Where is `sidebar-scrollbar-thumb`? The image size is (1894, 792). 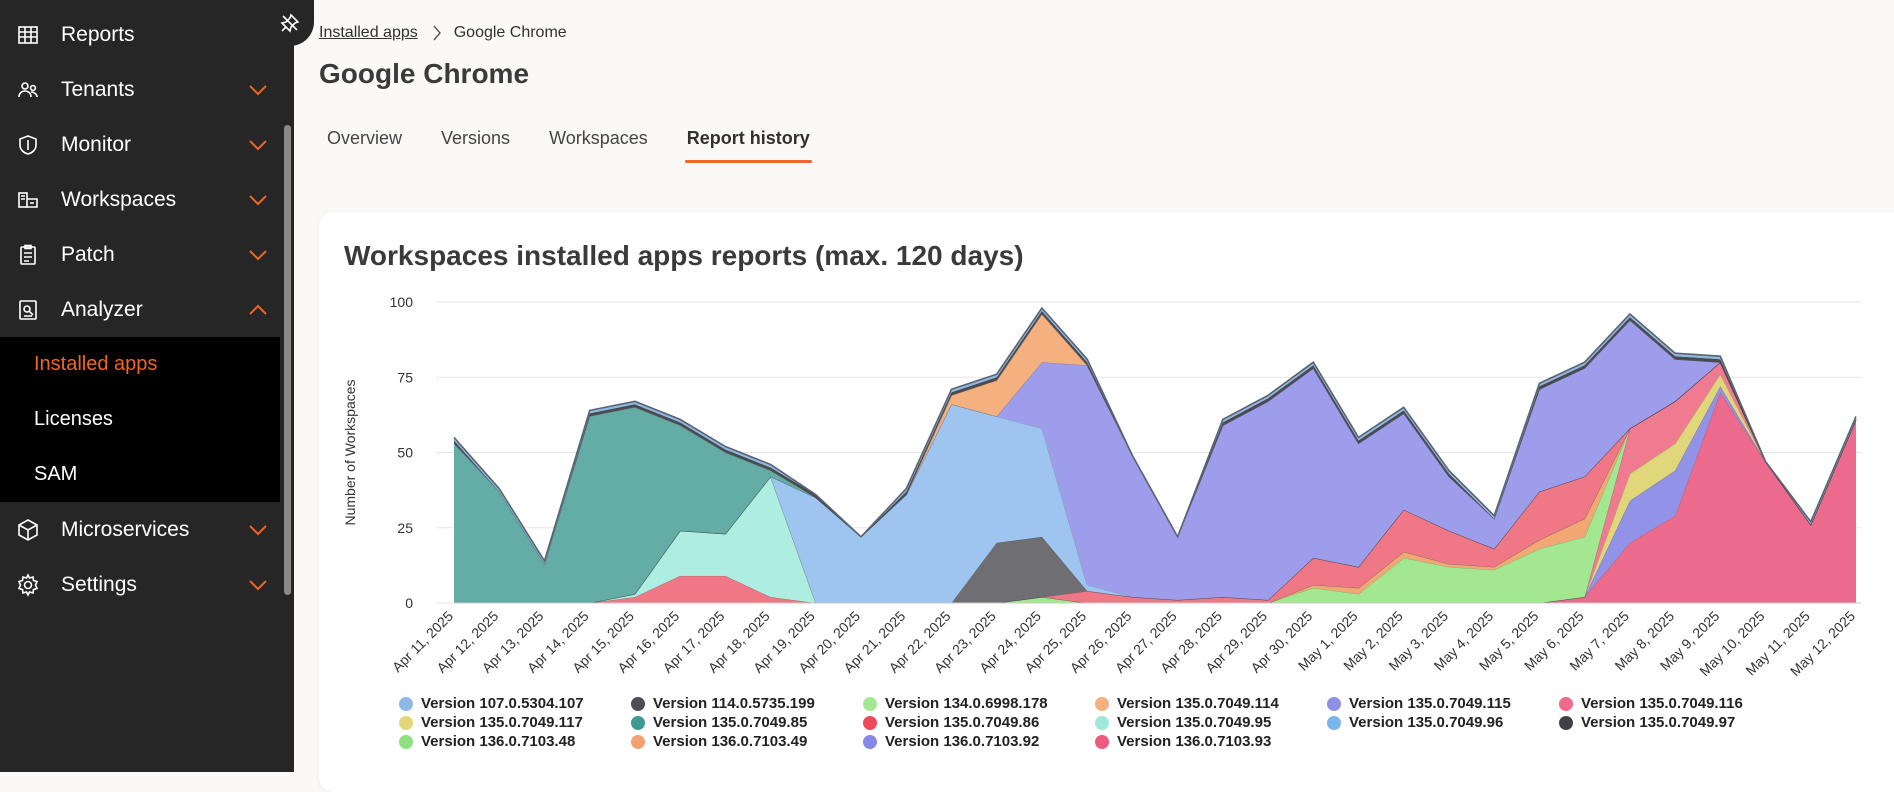
sidebar-scrollbar-thumb is located at coordinates (287, 360).